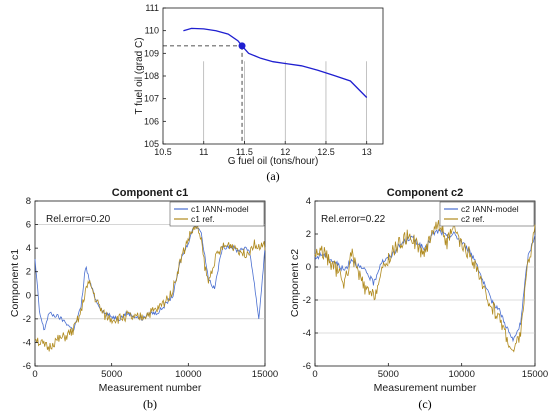 This screenshot has height=415, width=550. I want to click on plot-b-annotation: Rel.error=0.20, so click(78, 219).